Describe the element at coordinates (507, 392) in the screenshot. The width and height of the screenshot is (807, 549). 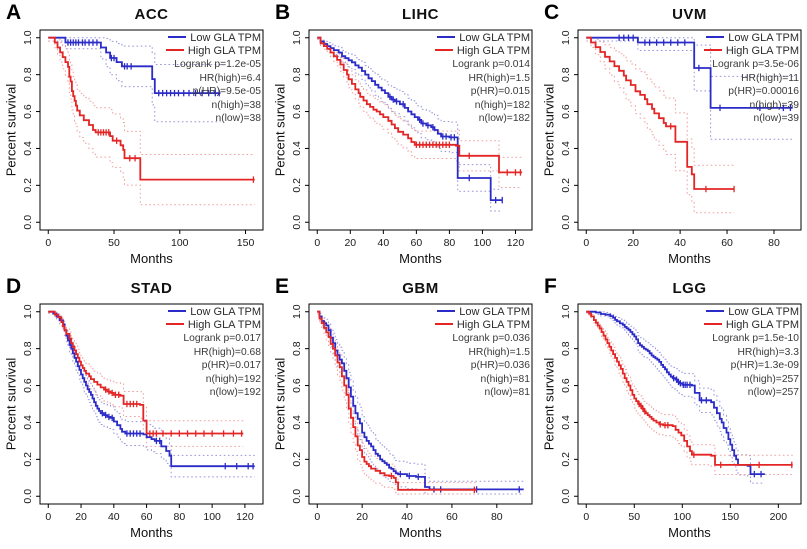
I see `stat-nlow: n(low)=81` at that location.